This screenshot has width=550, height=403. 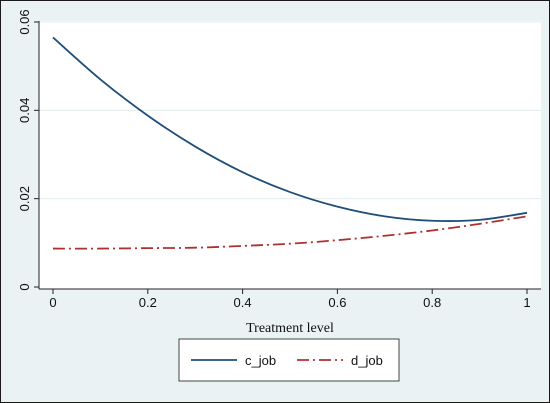 I want to click on y-tick-label: 0.02, so click(x=24, y=198).